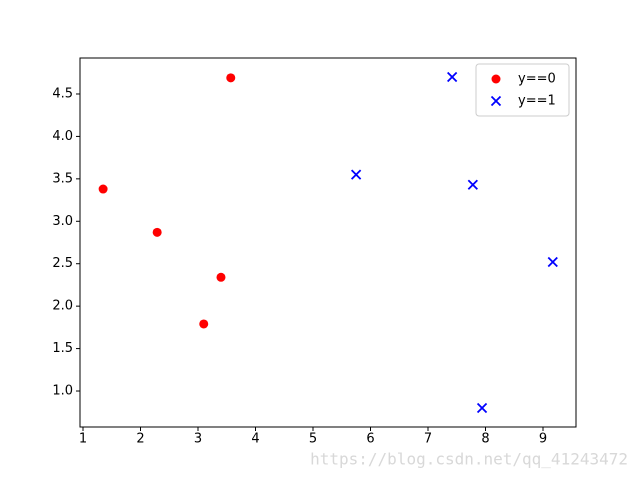 The width and height of the screenshot is (640, 480). I want to click on y-tick-label: 3.0, so click(62, 221).